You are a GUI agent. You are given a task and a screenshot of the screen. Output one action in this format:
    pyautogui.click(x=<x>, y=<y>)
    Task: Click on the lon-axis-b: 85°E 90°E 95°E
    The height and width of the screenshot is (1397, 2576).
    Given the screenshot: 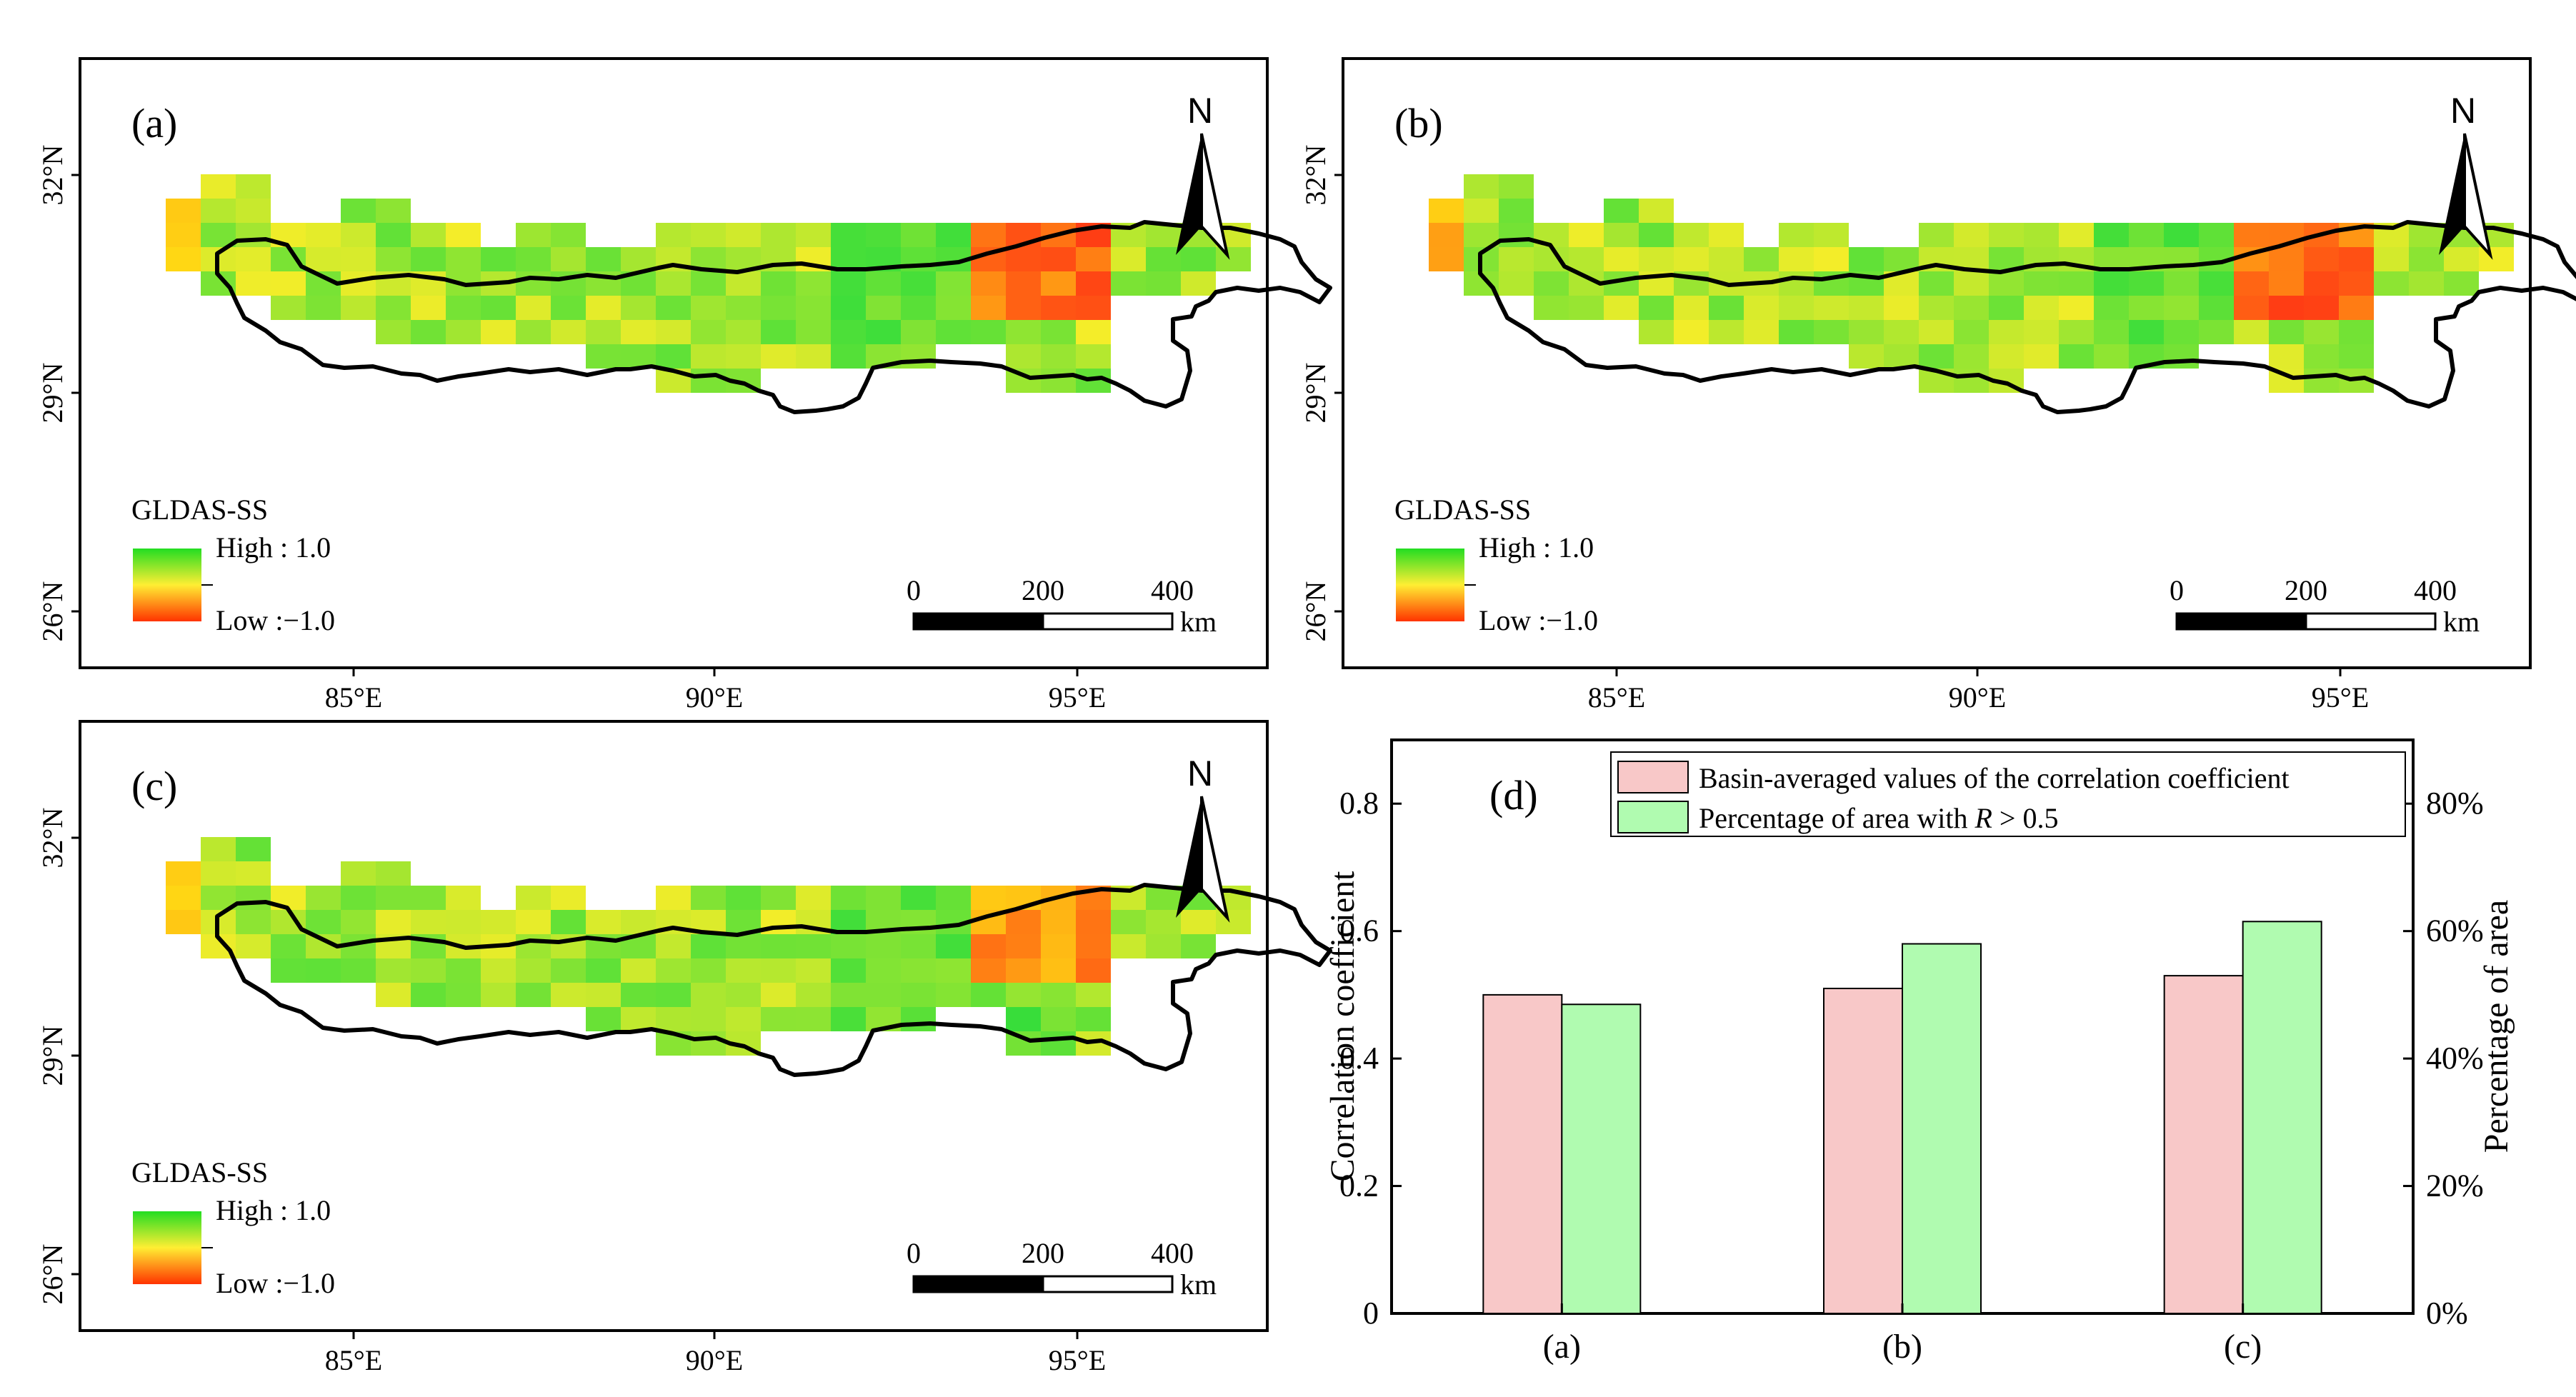 What is the action you would take?
    pyautogui.click(x=1979, y=691)
    